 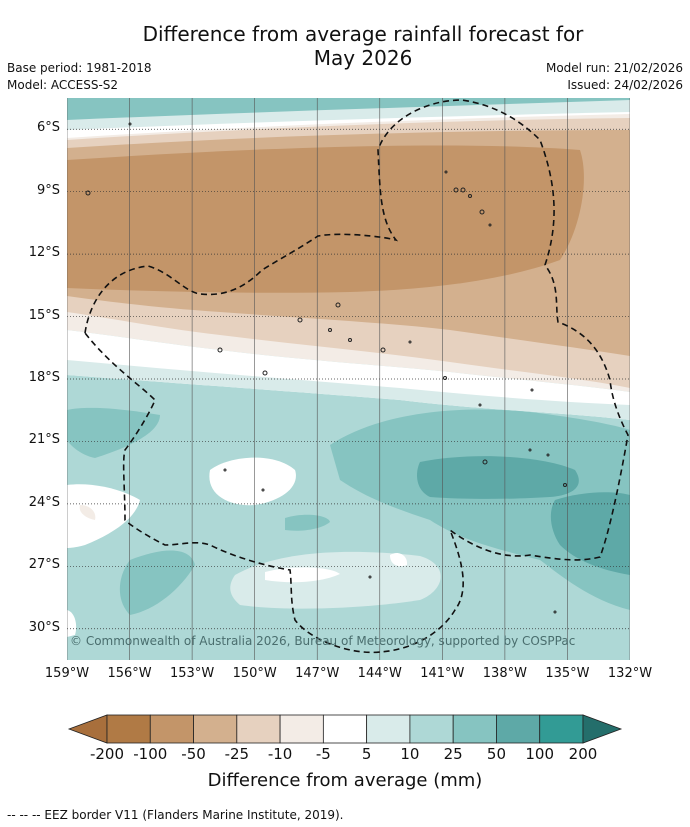 I want to click on patch-dry-west, so click(x=87, y=512).